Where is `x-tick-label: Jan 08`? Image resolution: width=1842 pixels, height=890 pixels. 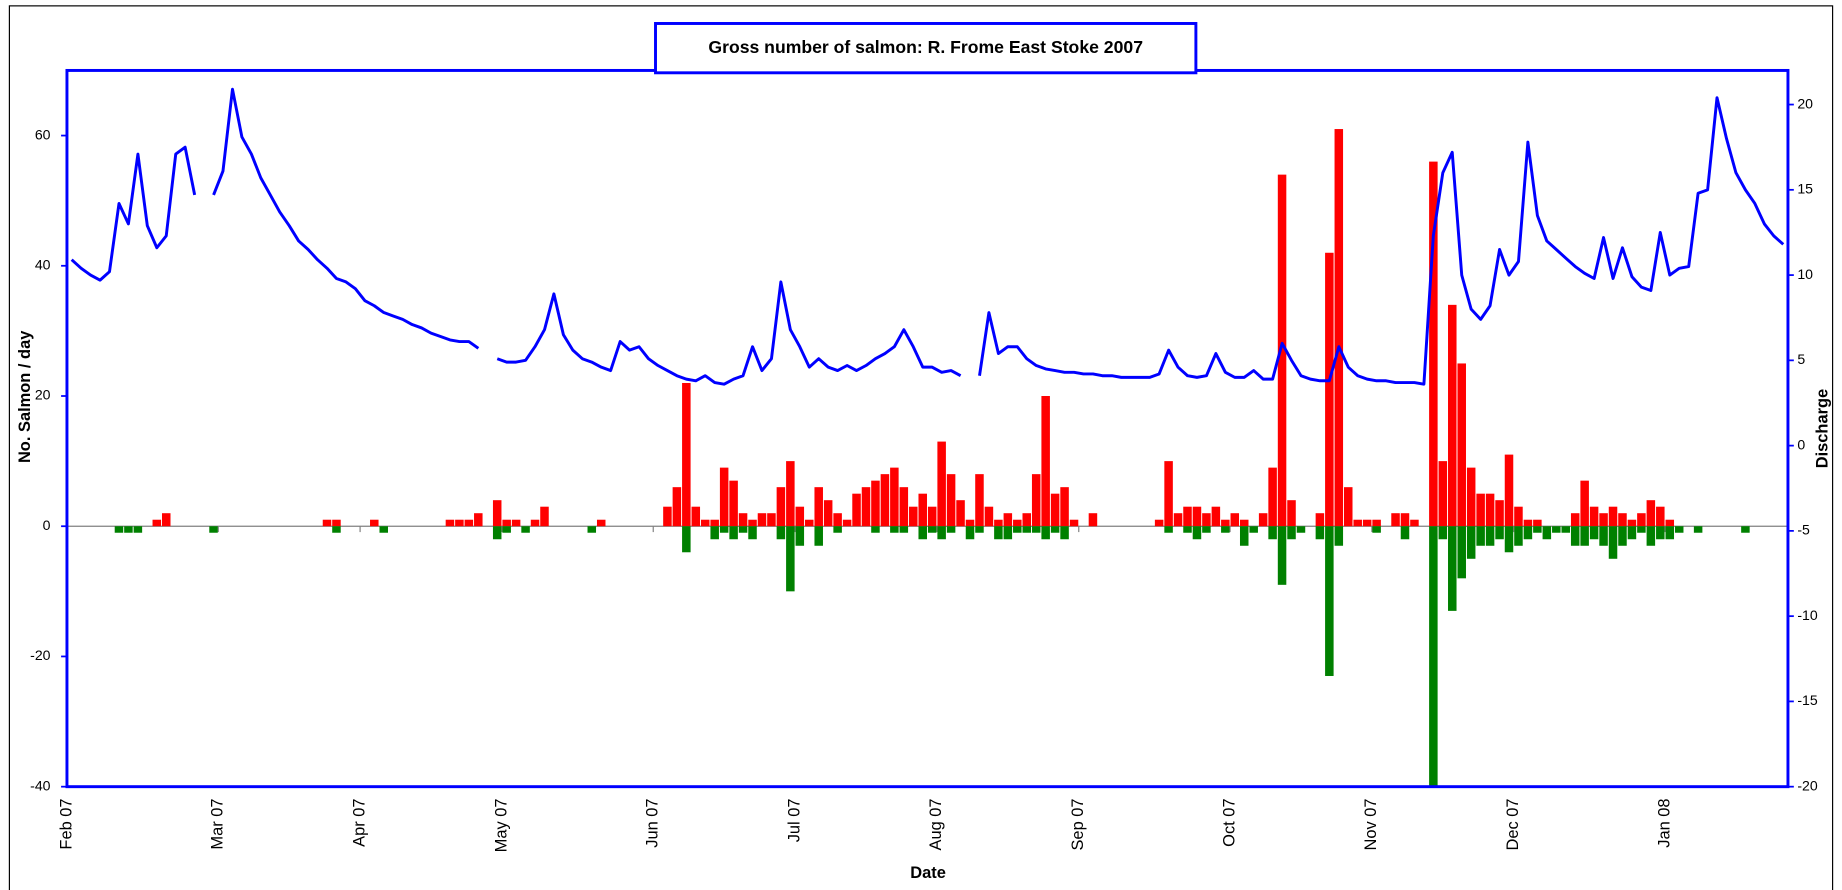 x-tick-label: Jan 08 is located at coordinates (1664, 822).